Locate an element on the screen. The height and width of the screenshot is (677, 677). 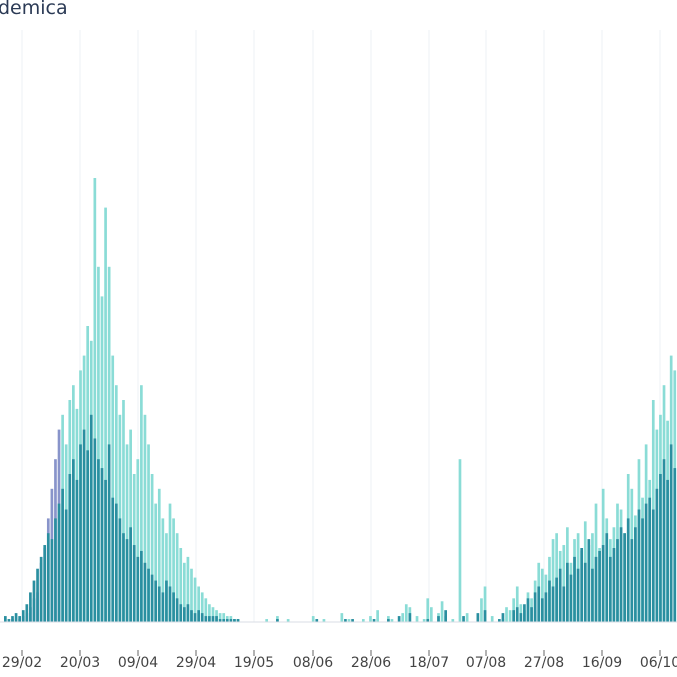
x-tick-label: 18/07 is located at coordinates (429, 663).